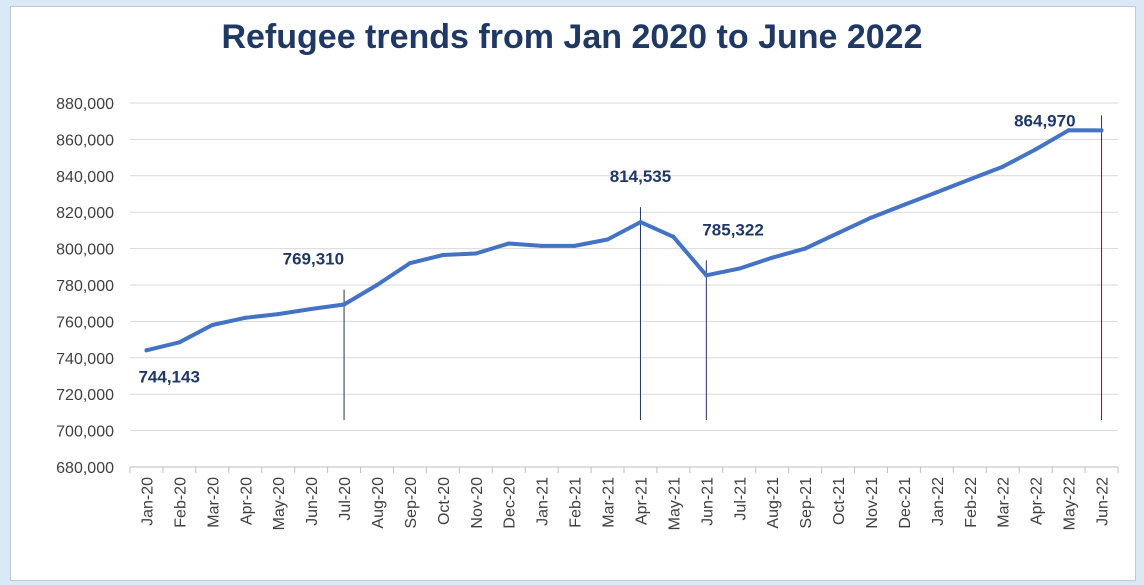  What do you see at coordinates (168, 376) in the screenshot?
I see `data-label: 744,143` at bounding box center [168, 376].